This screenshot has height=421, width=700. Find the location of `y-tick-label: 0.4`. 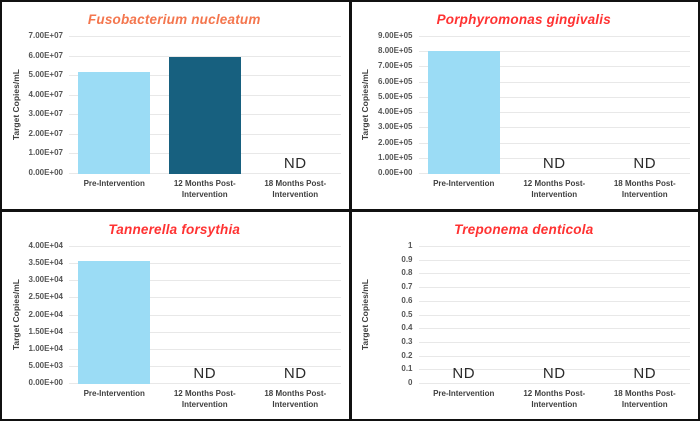

y-tick-label: 0.4 is located at coordinates (407, 328).